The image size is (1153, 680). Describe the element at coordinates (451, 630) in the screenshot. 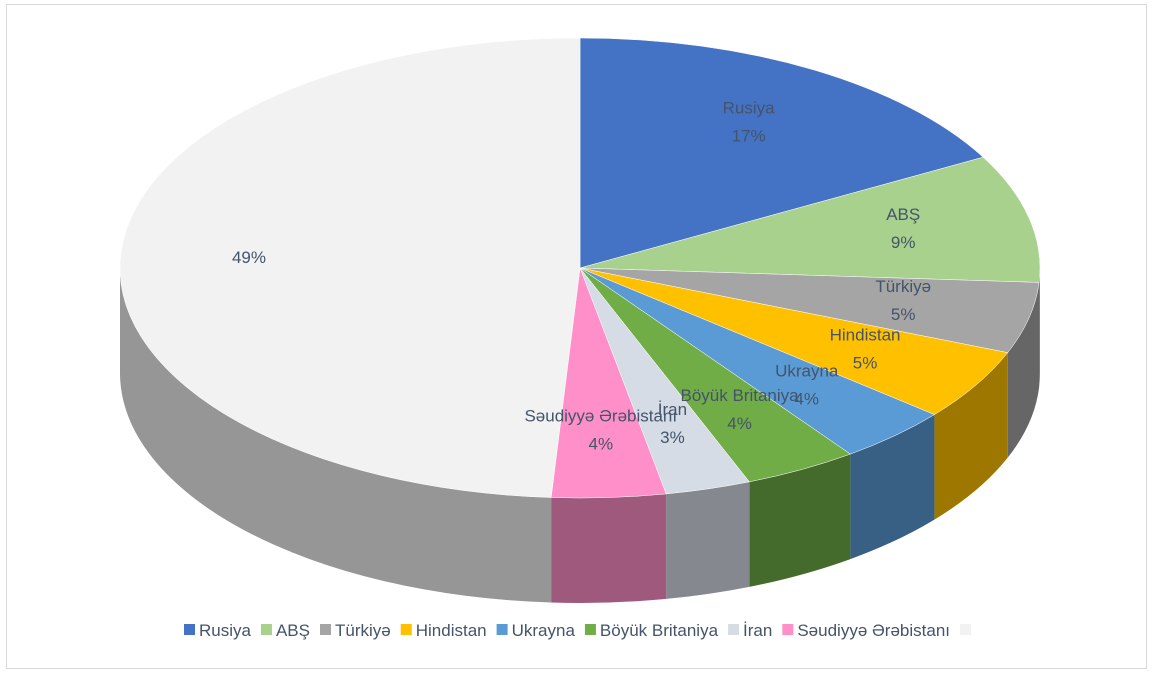

I see `legend-label: Hindistan` at that location.